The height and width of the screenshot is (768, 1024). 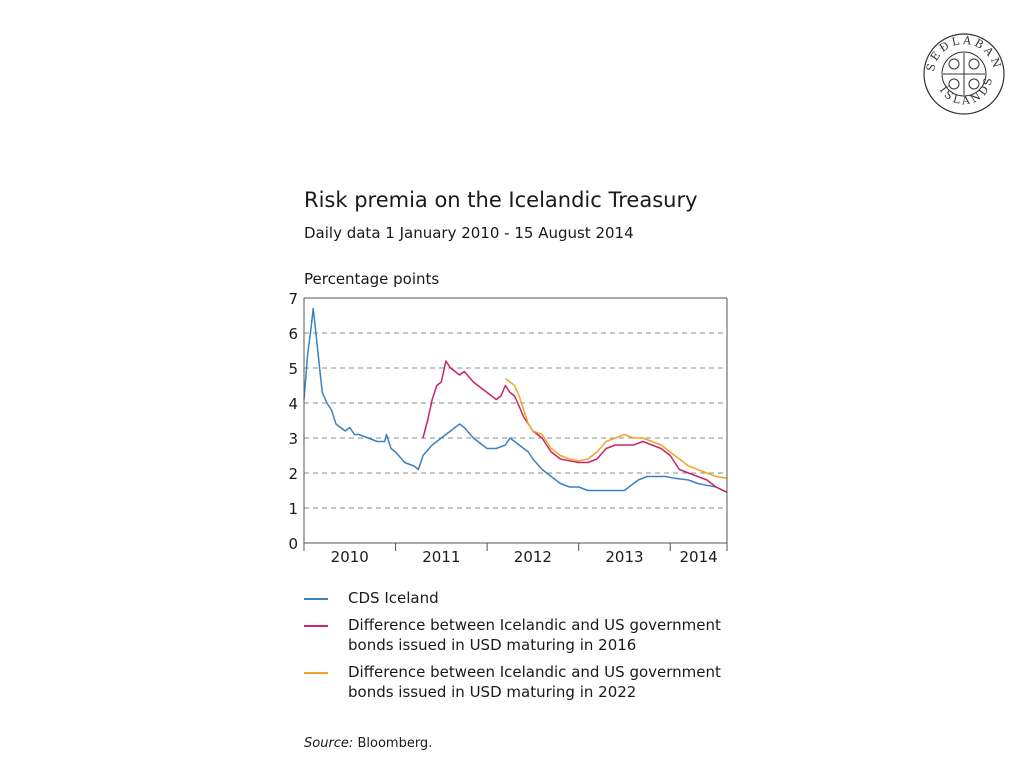 What do you see at coordinates (293, 509) in the screenshot?
I see `y-tick-label-1: 1` at bounding box center [293, 509].